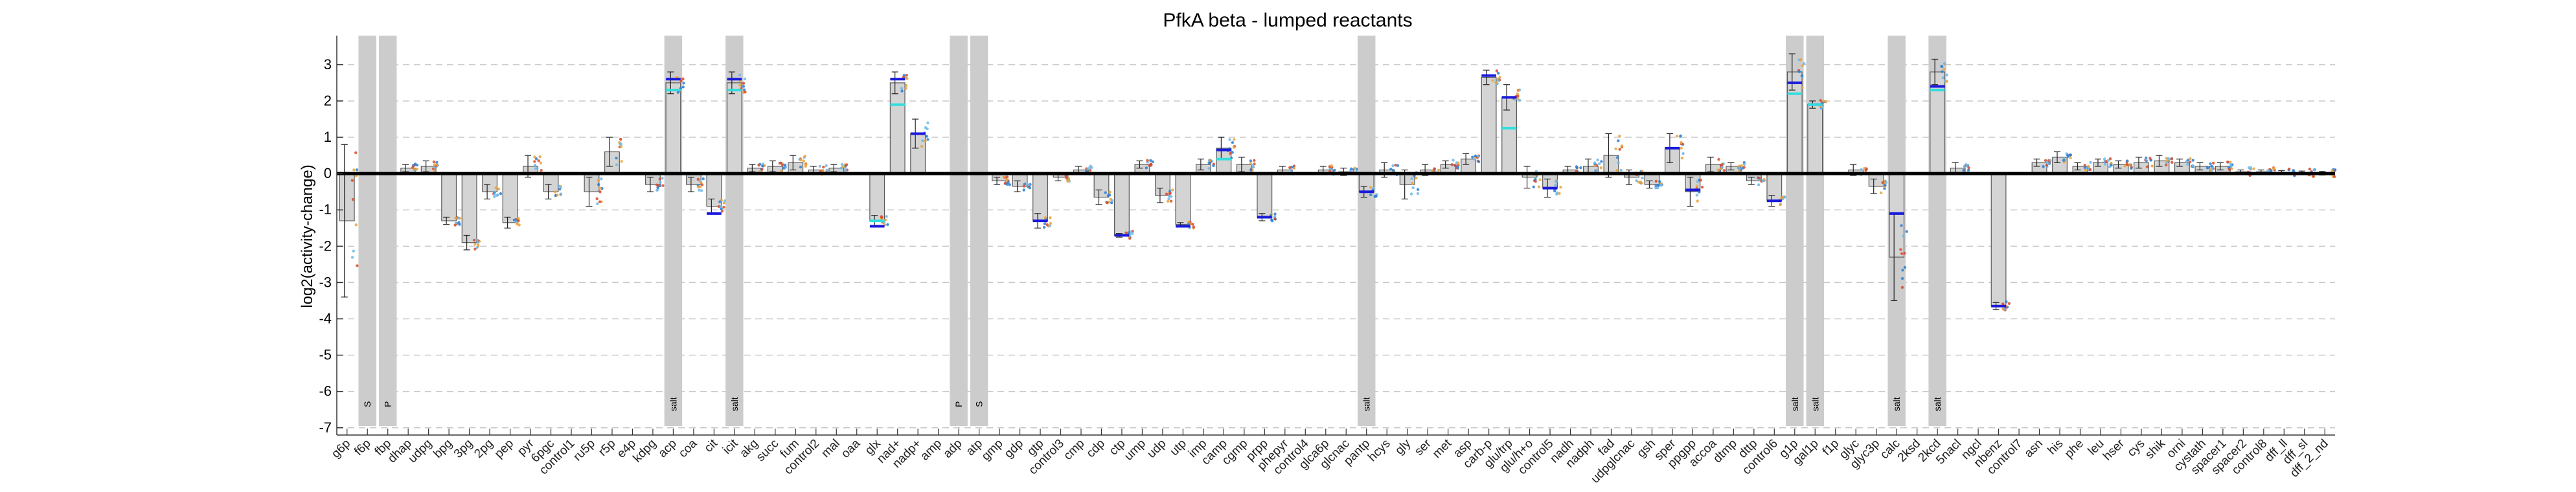 This screenshot has height=492, width=2576. Describe the element at coordinates (607, 448) in the screenshot. I see `x-tick-label: r5p` at that location.